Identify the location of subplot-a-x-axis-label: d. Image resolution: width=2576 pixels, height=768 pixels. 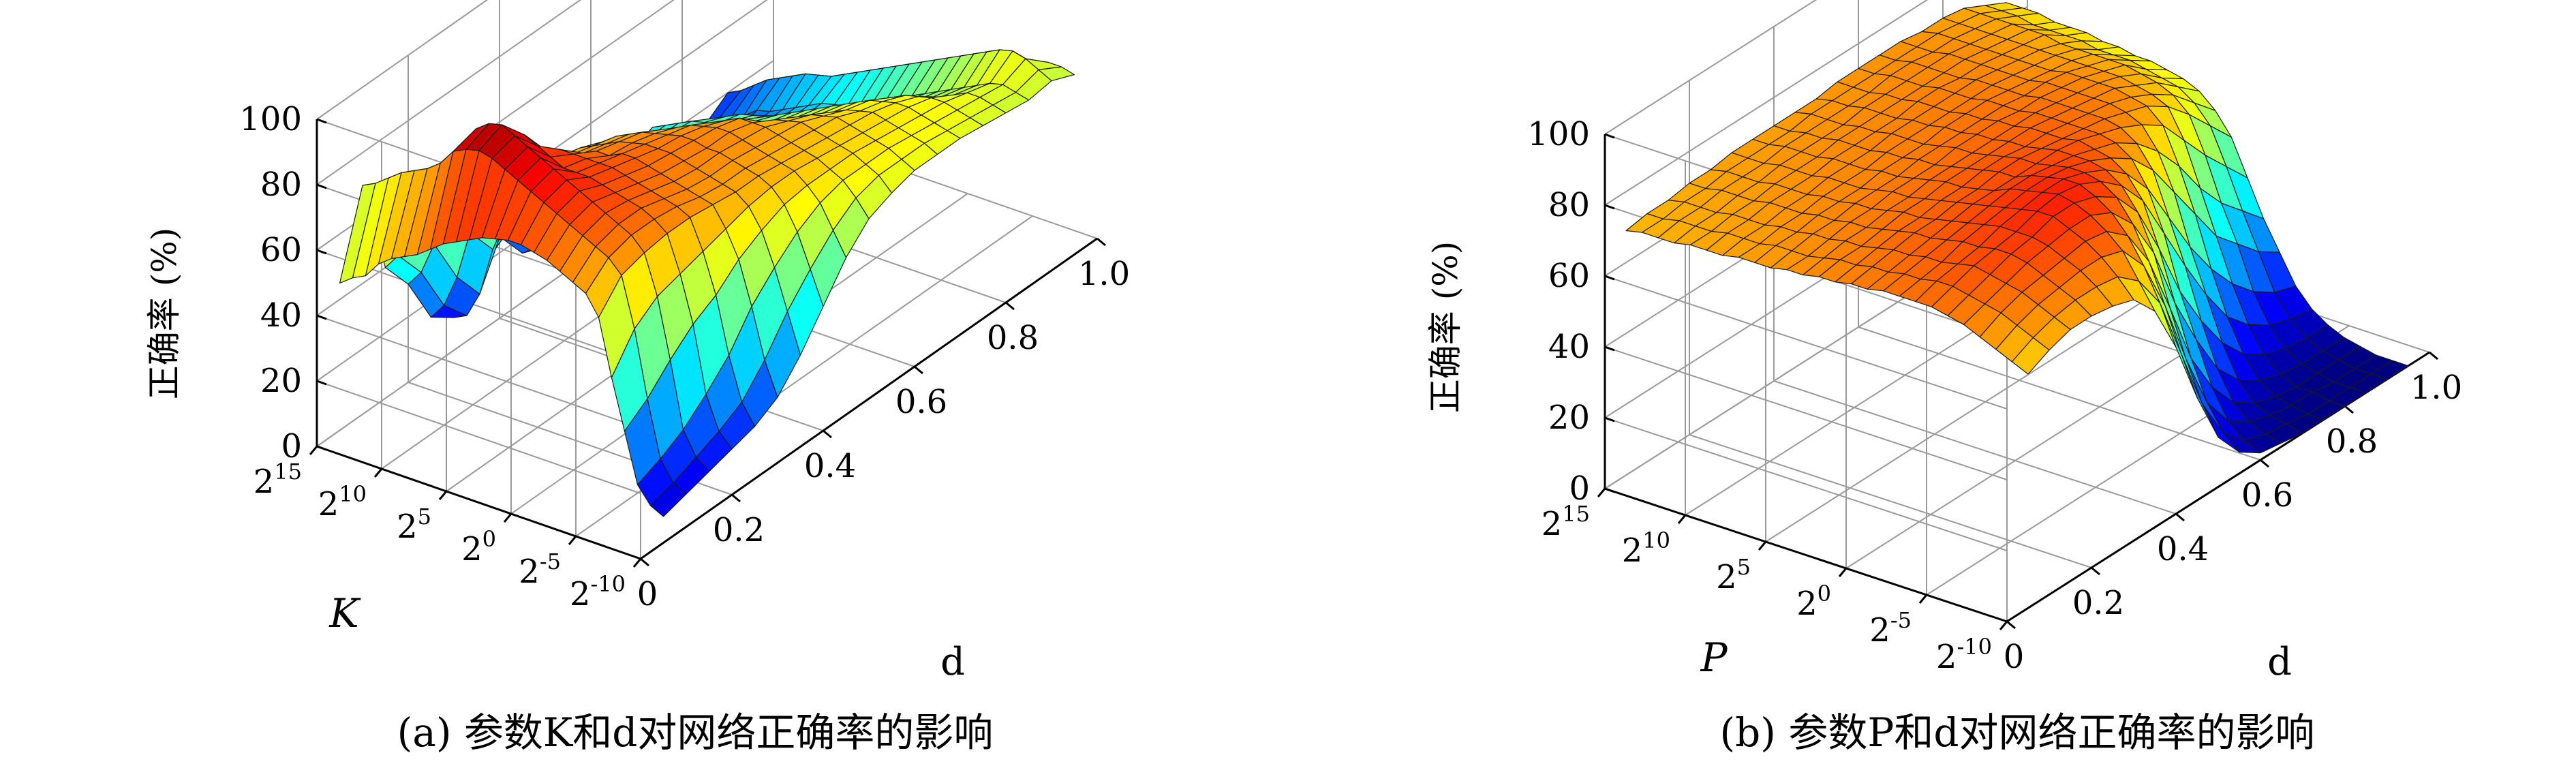
(953, 662).